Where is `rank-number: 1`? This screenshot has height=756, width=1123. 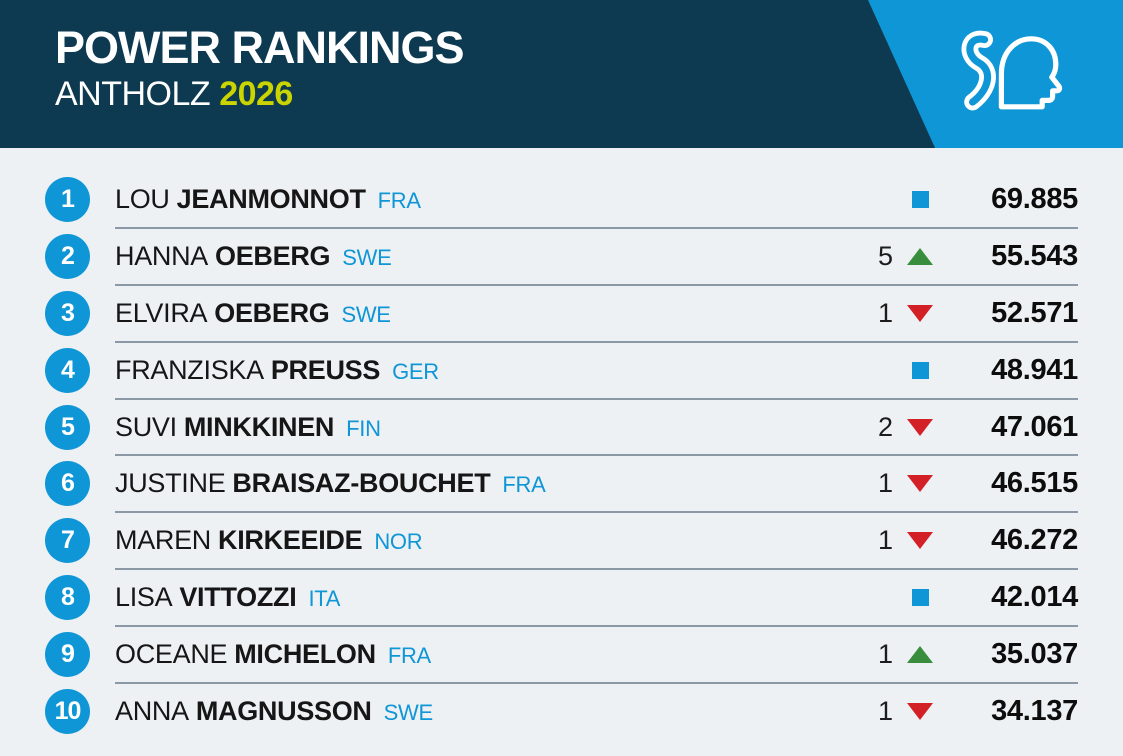
rank-number: 1 is located at coordinates (68, 198).